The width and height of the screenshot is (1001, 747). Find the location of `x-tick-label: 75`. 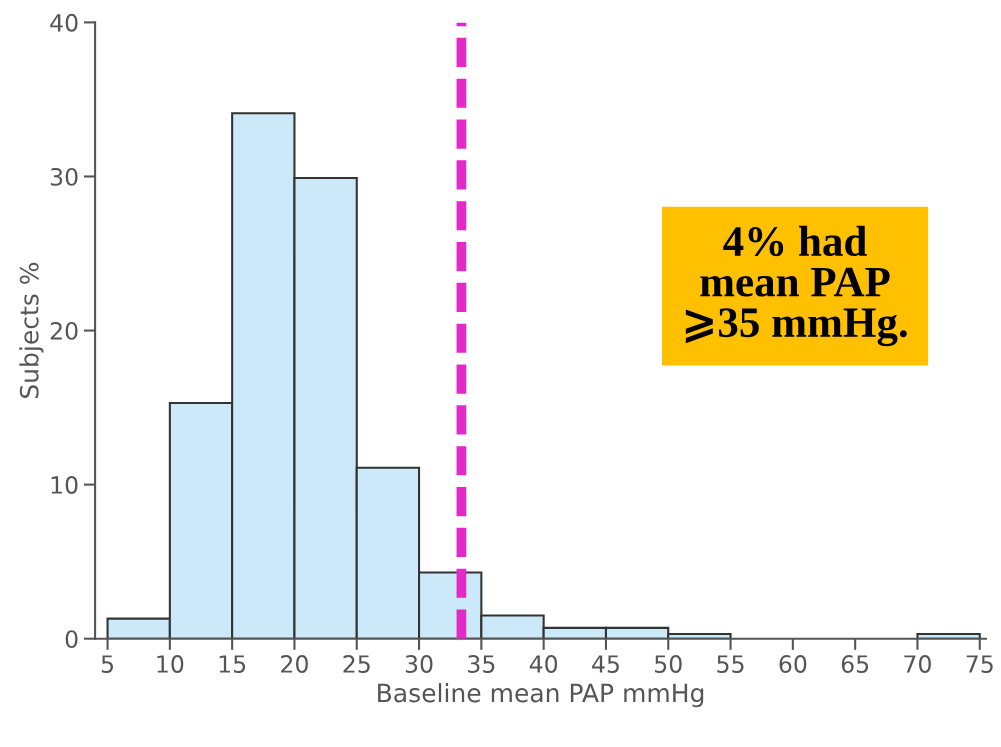

x-tick-label: 75 is located at coordinates (979, 664).